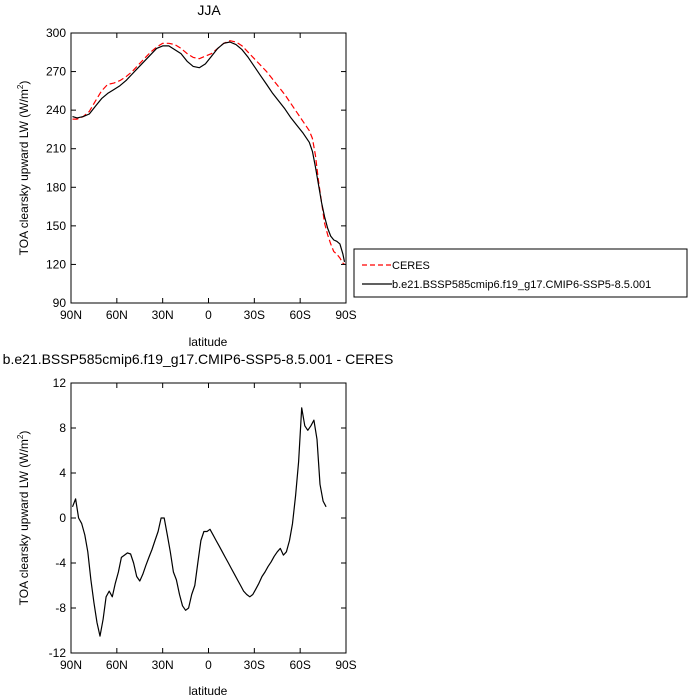 The image size is (700, 700). I want to click on panel-mean-y-tick-label: 180, so click(56, 187).